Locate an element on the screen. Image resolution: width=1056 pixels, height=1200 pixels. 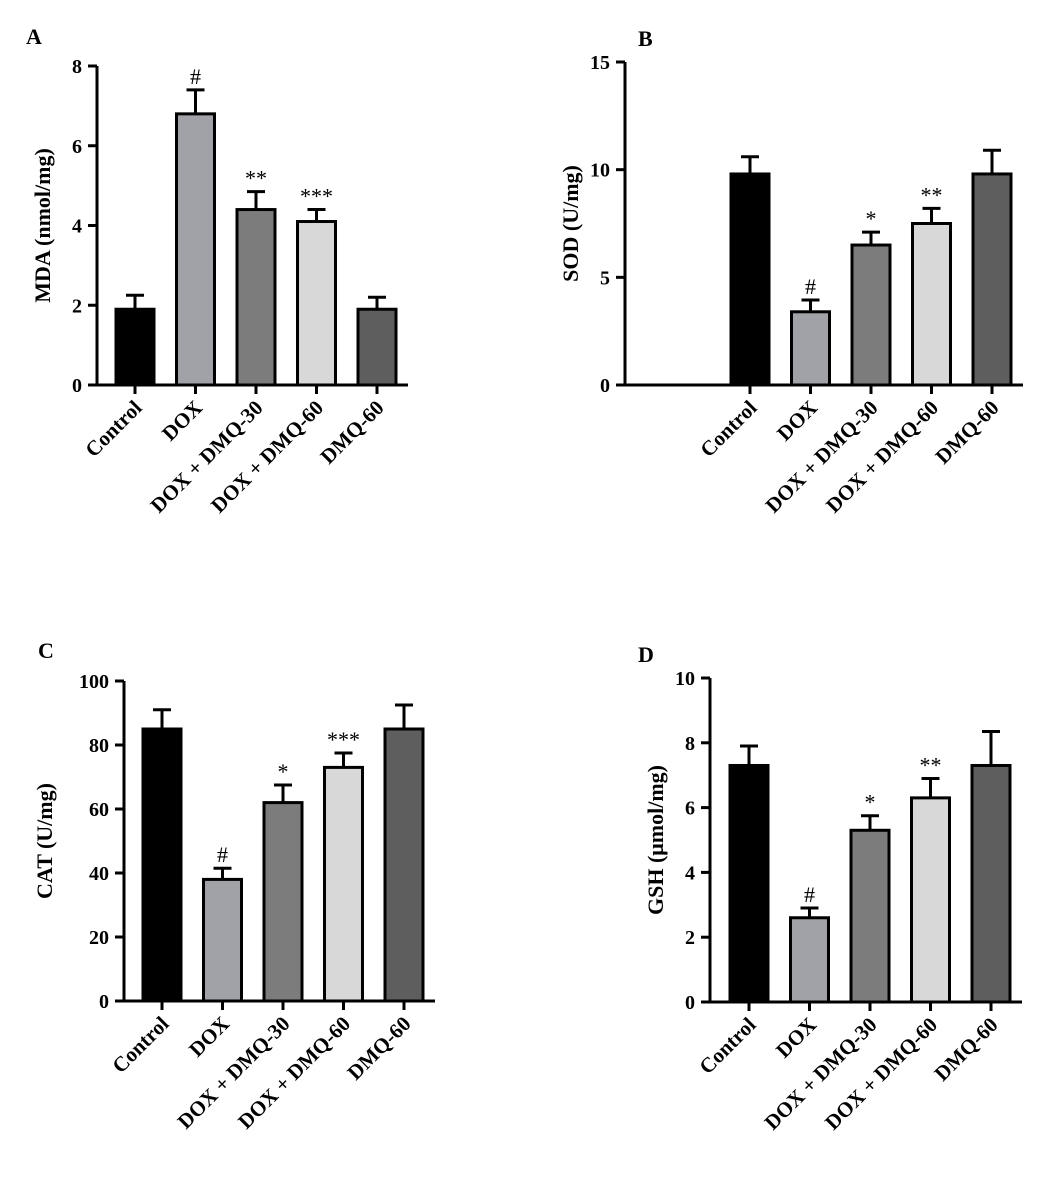
y-tick-label: 60 is located at coordinates (99, 810).